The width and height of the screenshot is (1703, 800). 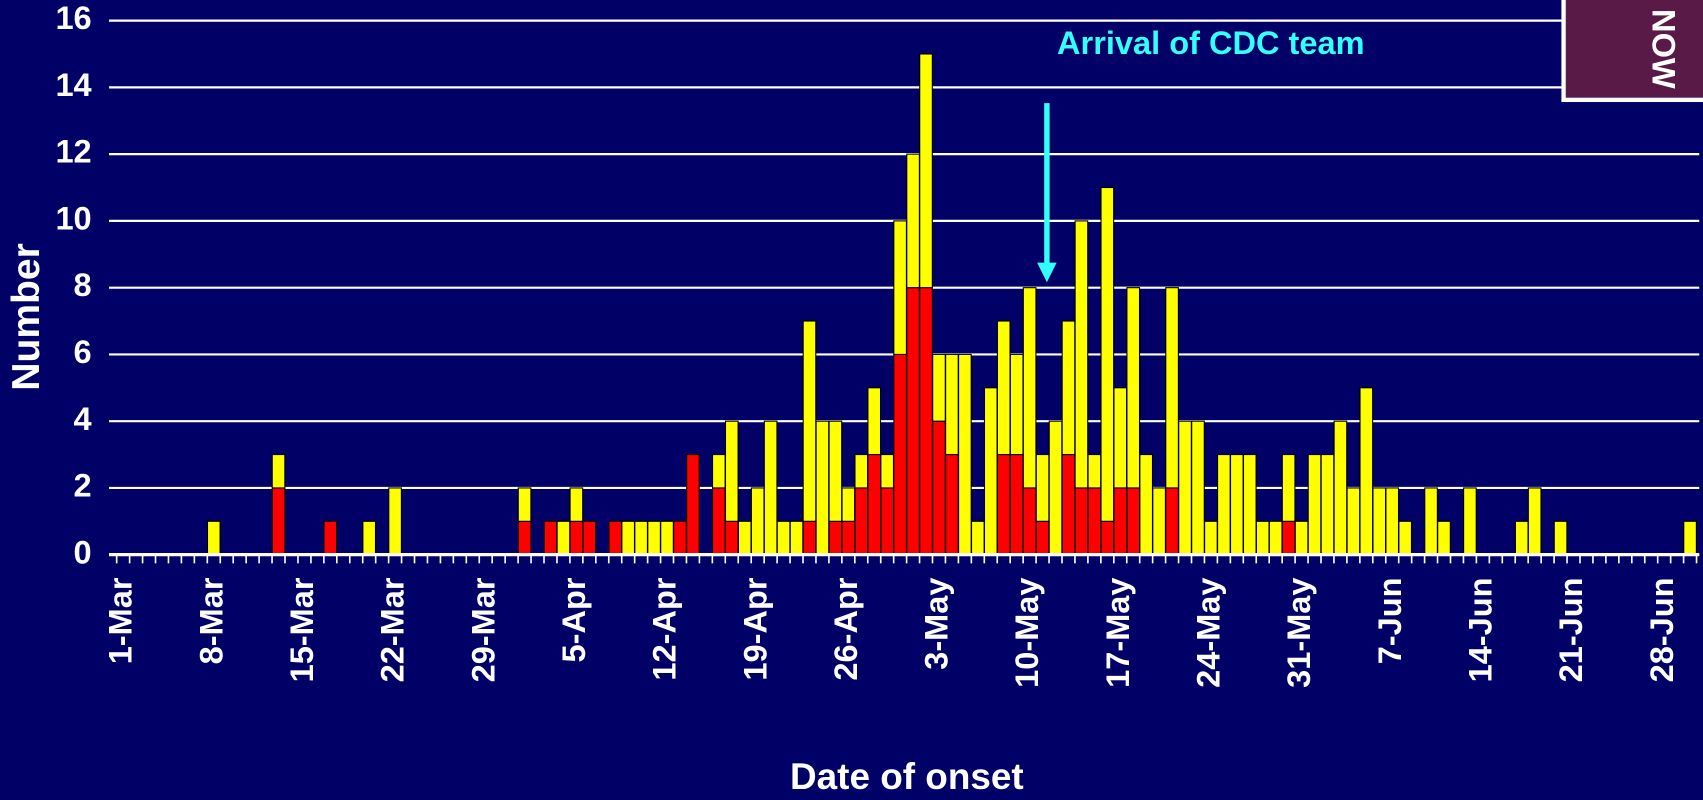 I want to click on x-tick-label: 10-May, so click(x=1027, y=632).